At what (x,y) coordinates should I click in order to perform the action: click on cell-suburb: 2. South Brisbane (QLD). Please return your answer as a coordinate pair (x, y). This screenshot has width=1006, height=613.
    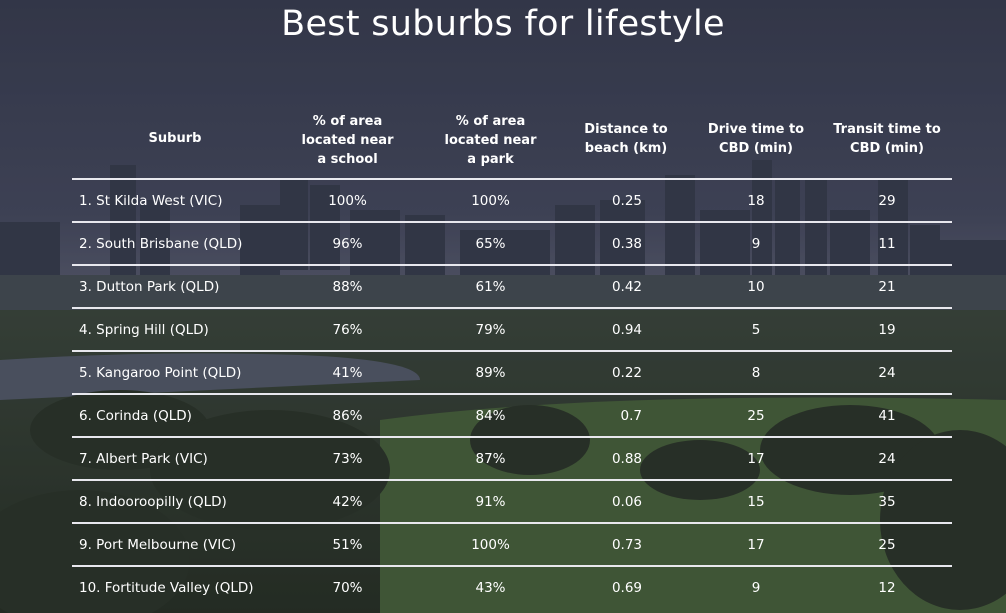
    Looking at the image, I should click on (161, 244).